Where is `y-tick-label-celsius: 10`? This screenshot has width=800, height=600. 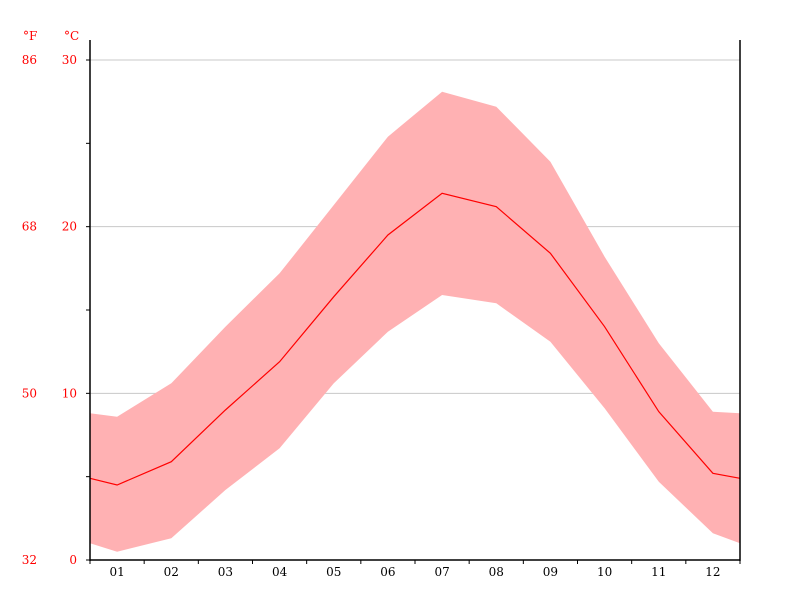 y-tick-label-celsius: 10 is located at coordinates (69, 393).